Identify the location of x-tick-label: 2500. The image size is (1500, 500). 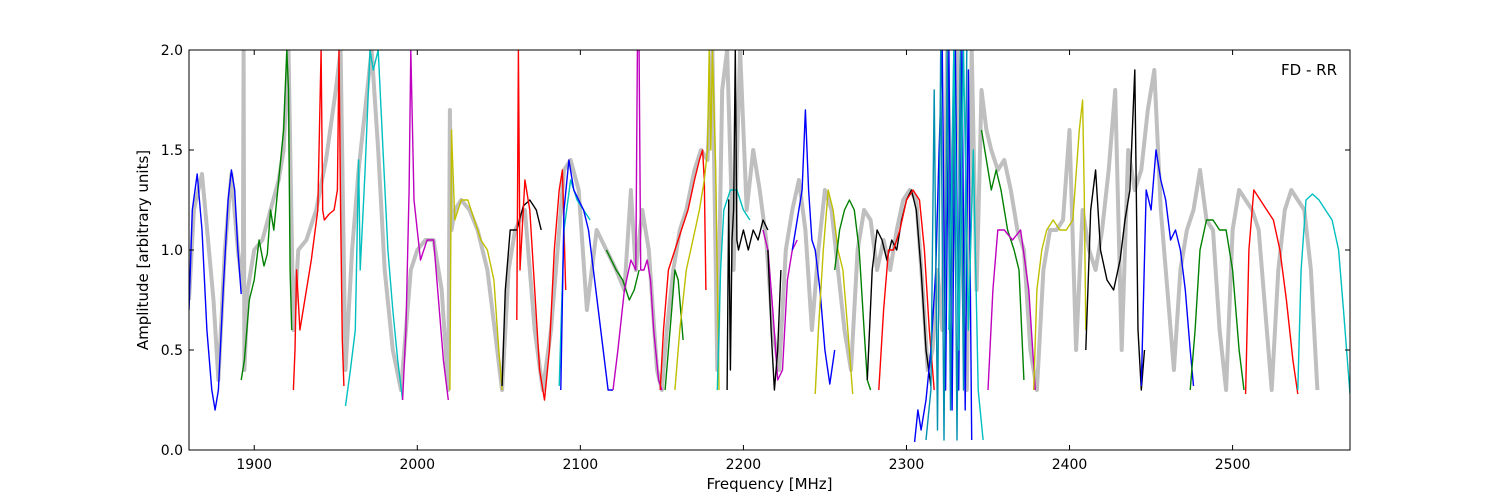
(1233, 465).